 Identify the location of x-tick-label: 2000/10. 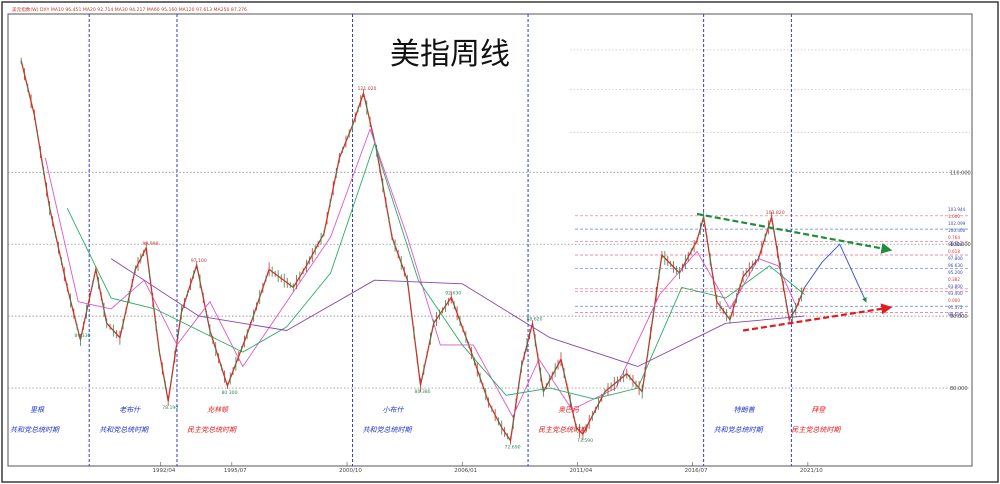
(350, 471).